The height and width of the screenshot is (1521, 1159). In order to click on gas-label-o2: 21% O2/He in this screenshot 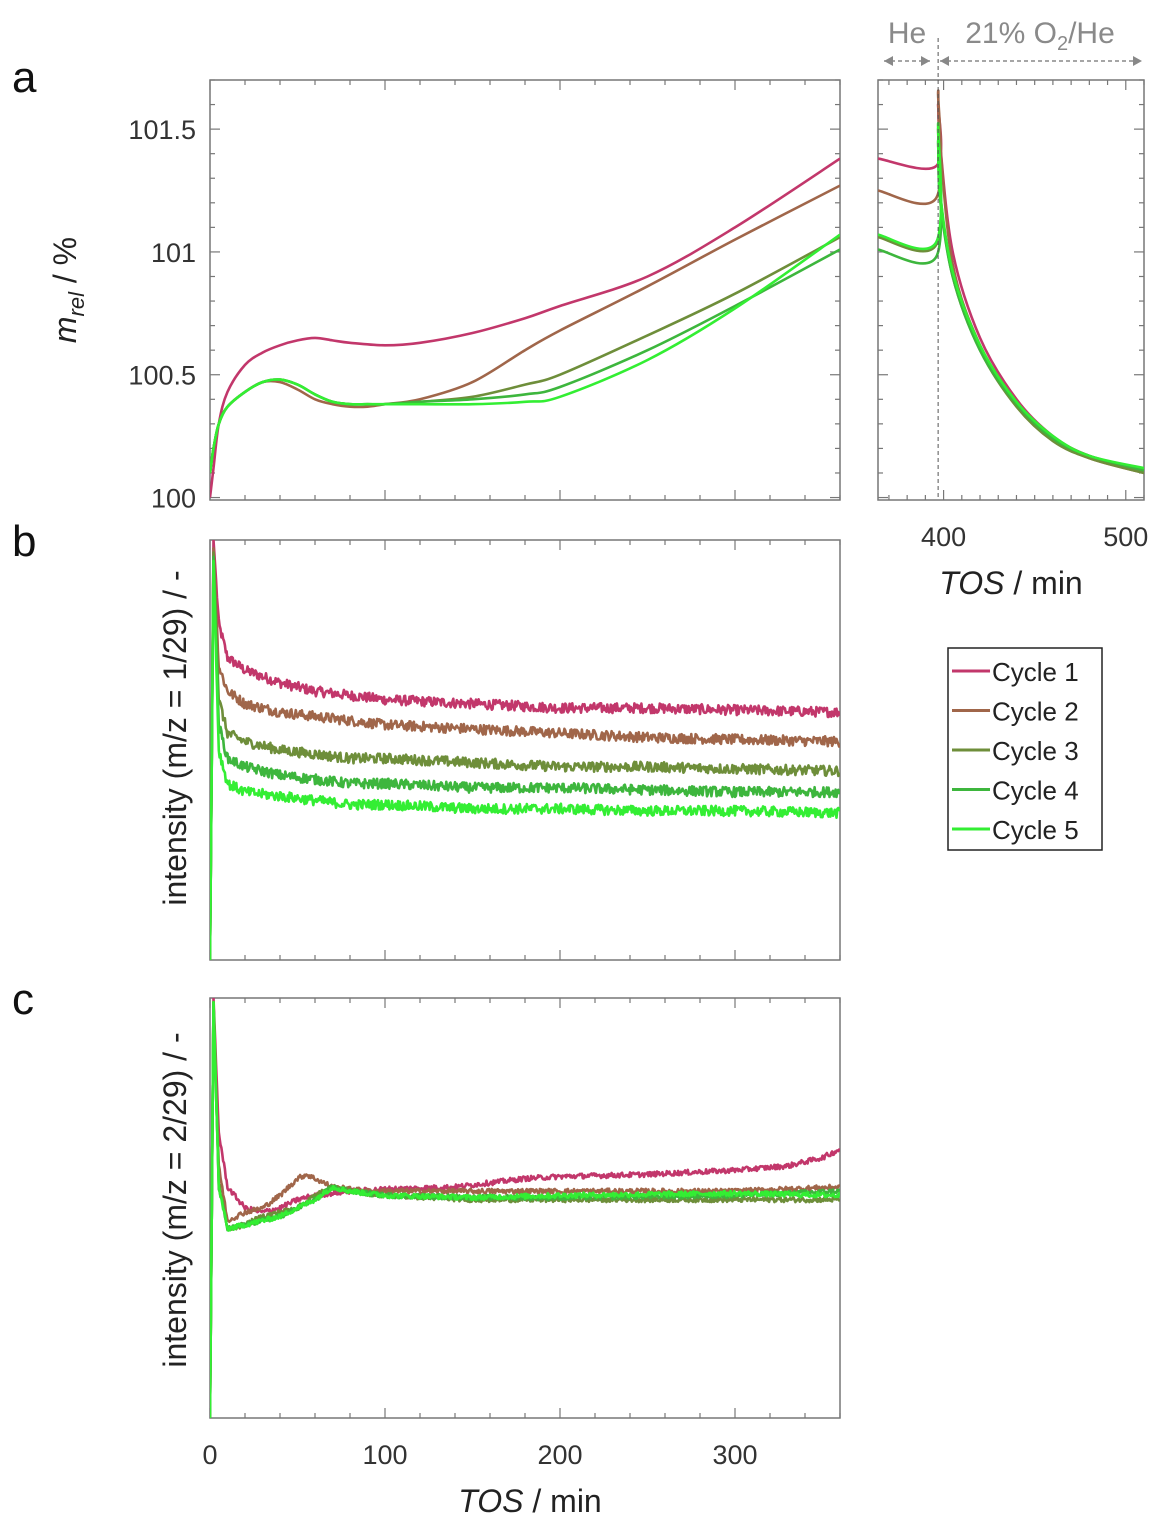, I will do `click(1040, 36)`.